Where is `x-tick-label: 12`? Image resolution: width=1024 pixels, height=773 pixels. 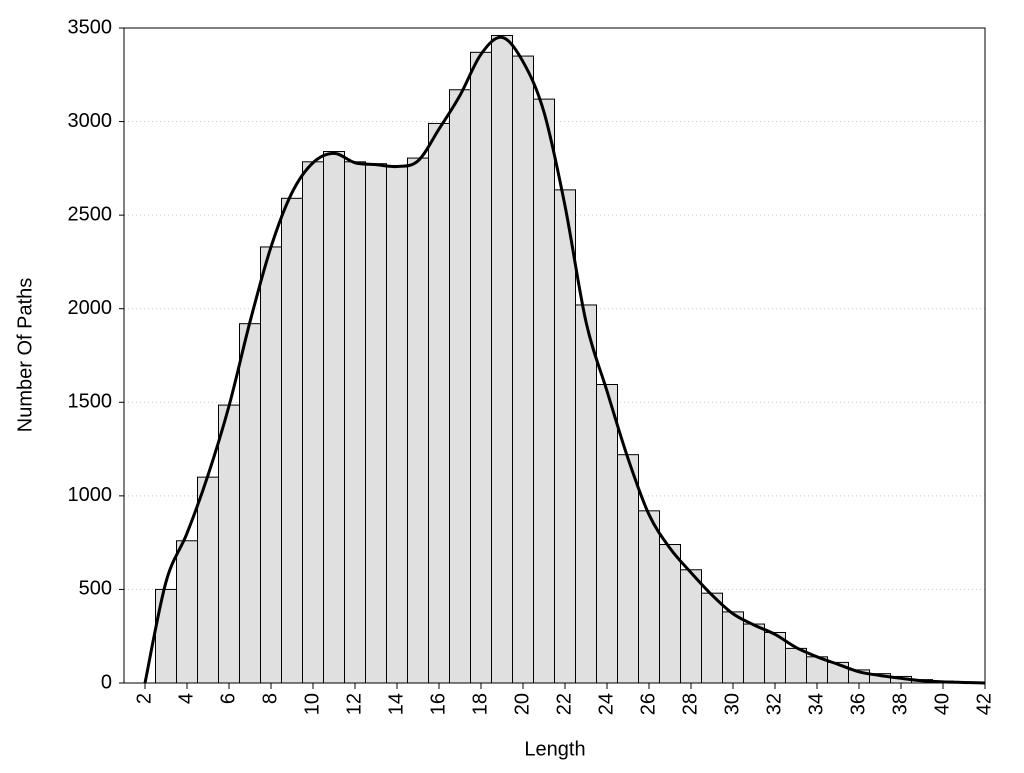
x-tick-label: 12 is located at coordinates (354, 704).